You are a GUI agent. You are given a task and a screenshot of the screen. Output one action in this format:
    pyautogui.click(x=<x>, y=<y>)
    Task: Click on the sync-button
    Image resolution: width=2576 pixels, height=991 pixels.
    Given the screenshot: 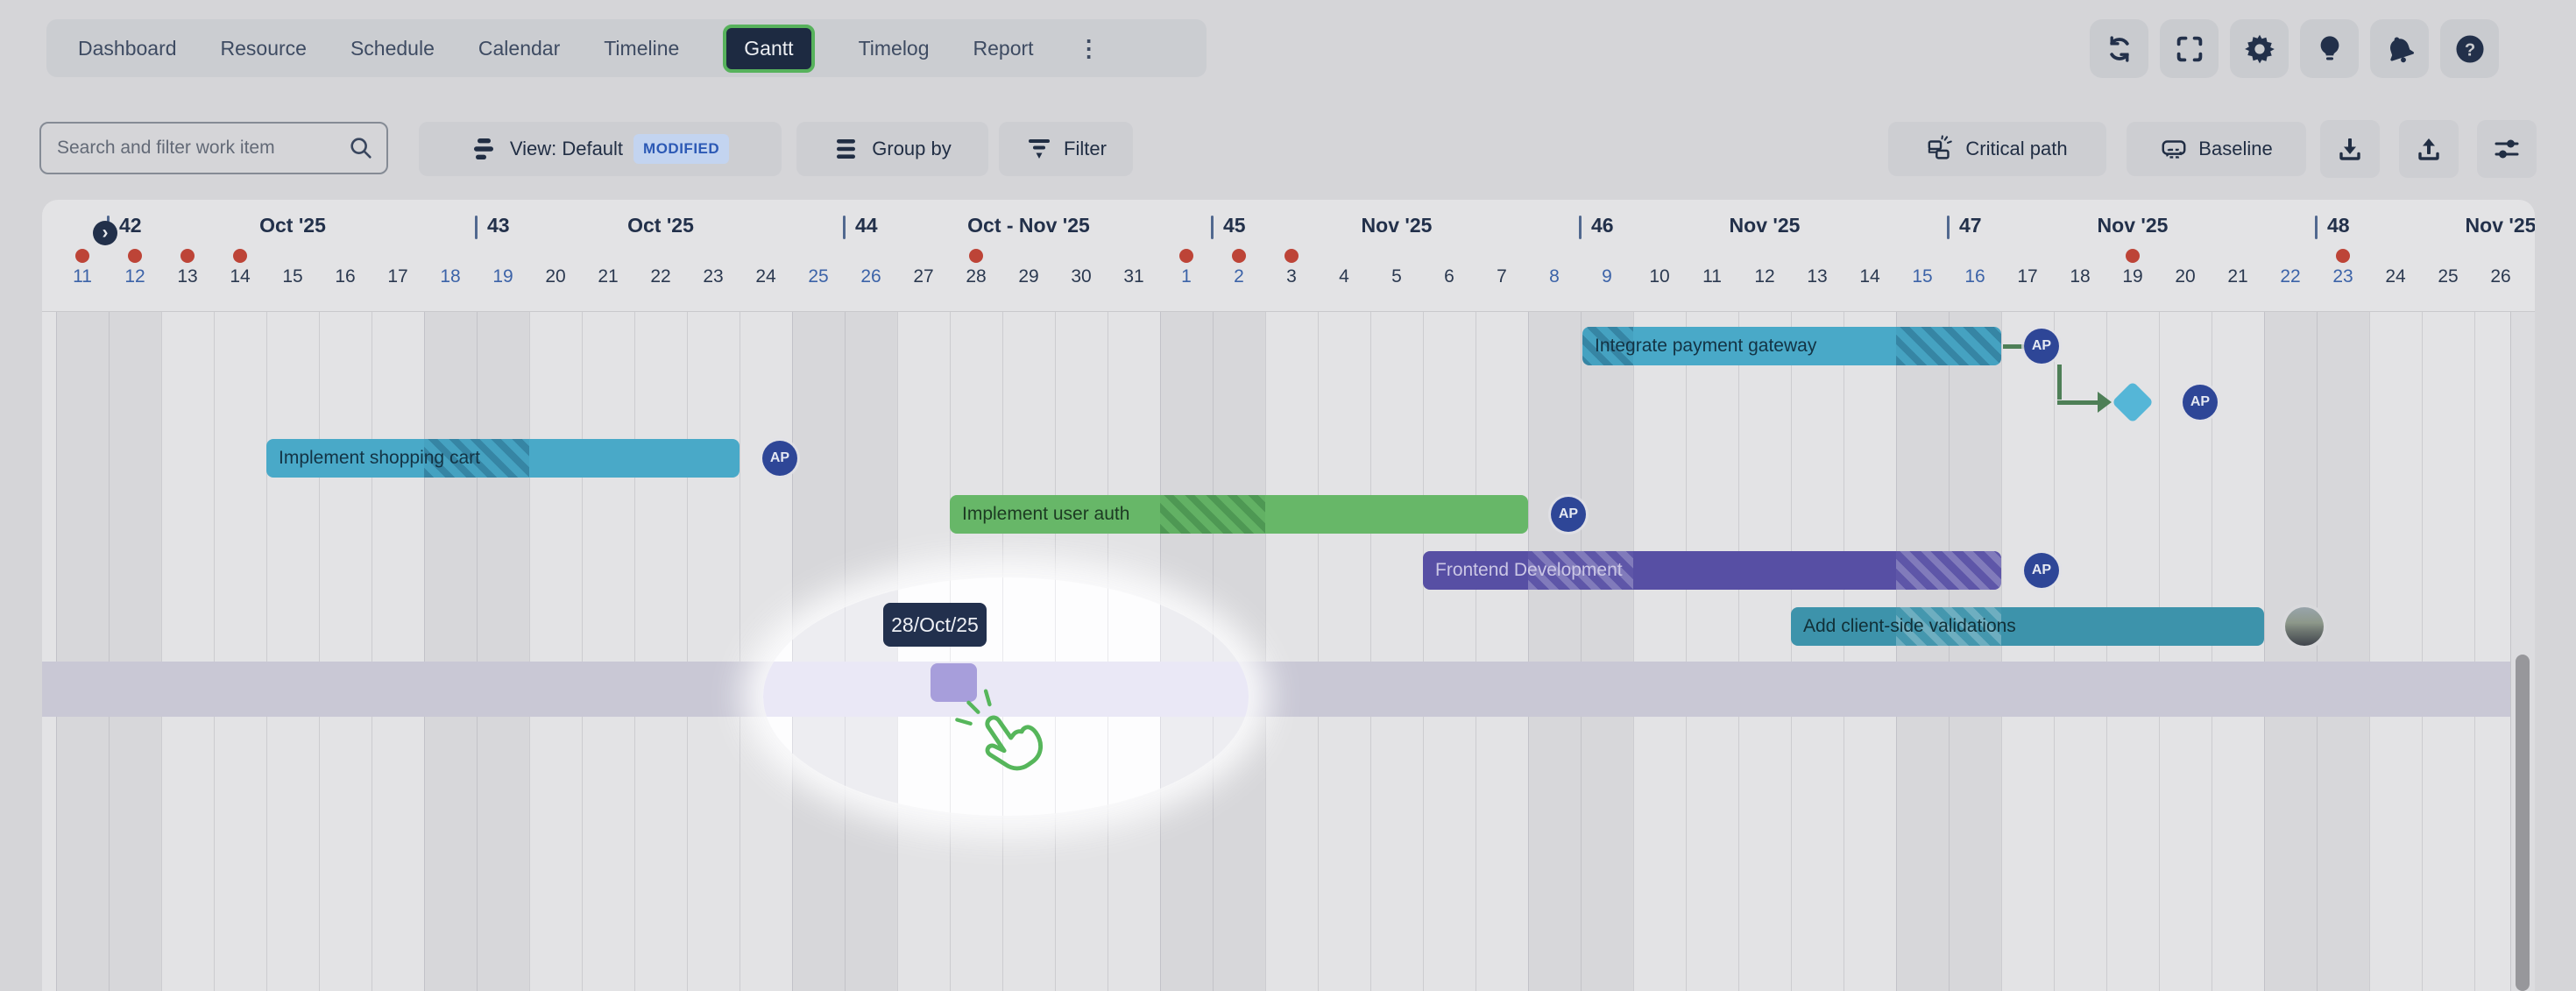 What is the action you would take?
    pyautogui.click(x=2119, y=48)
    